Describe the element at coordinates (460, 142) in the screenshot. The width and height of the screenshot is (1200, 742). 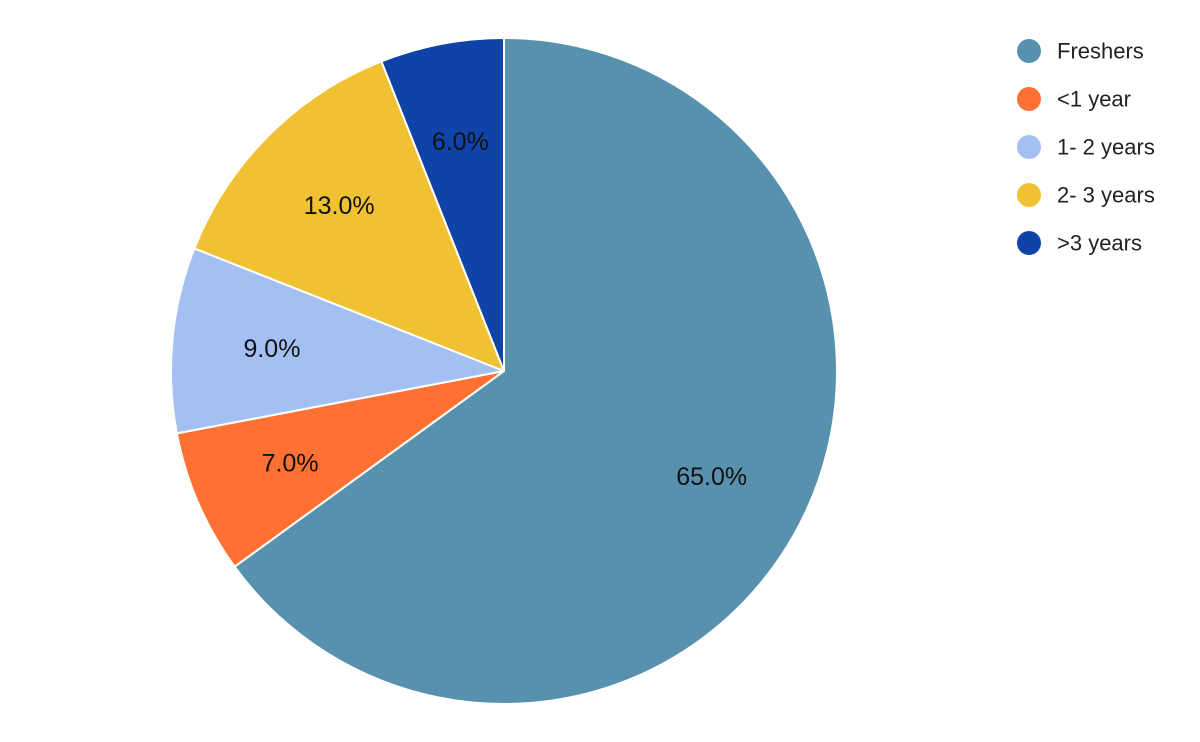
I see `slice-value-label-4: 6.0%` at that location.